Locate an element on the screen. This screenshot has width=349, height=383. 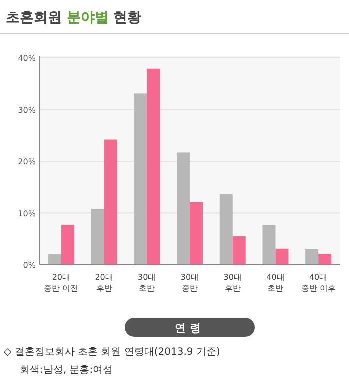
x-axis-title: 연령 is located at coordinates (190, 328).